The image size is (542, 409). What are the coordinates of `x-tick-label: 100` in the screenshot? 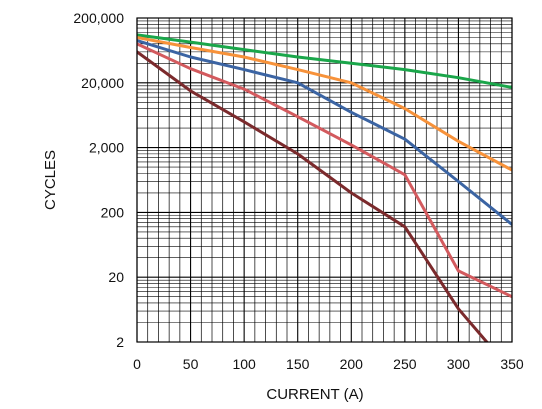 It's located at (244, 364).